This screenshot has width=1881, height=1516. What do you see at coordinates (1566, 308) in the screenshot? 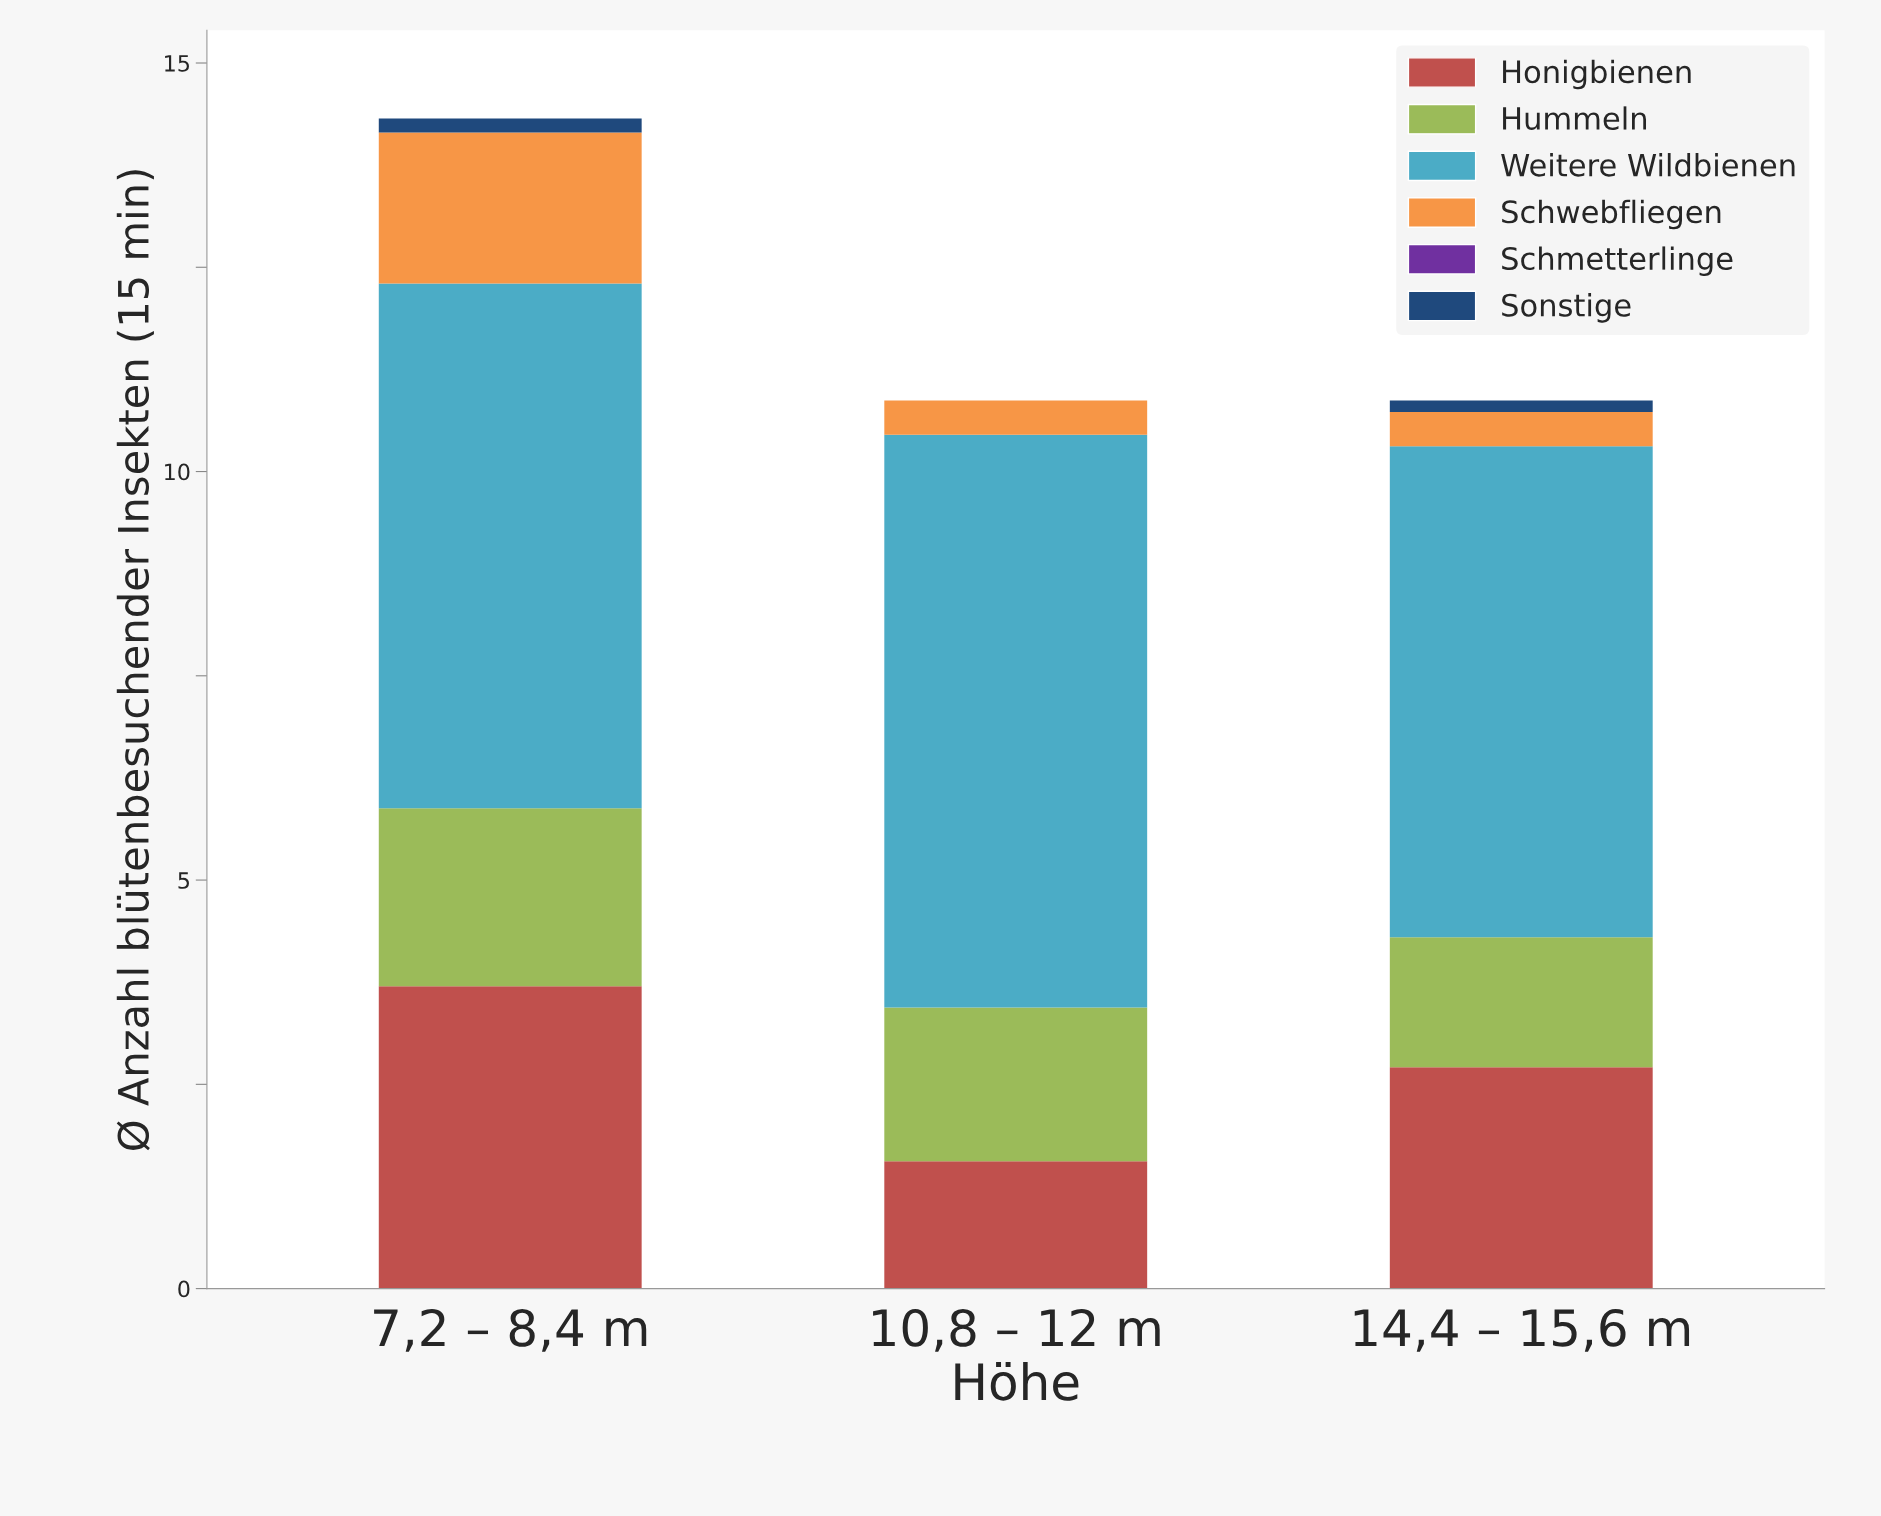
I see `legend-label: Sonstige` at bounding box center [1566, 308].